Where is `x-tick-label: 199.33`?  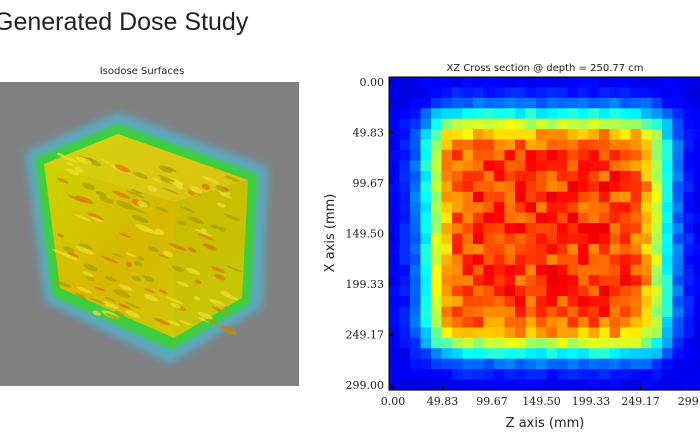 x-tick-label: 199.33 is located at coordinates (591, 401).